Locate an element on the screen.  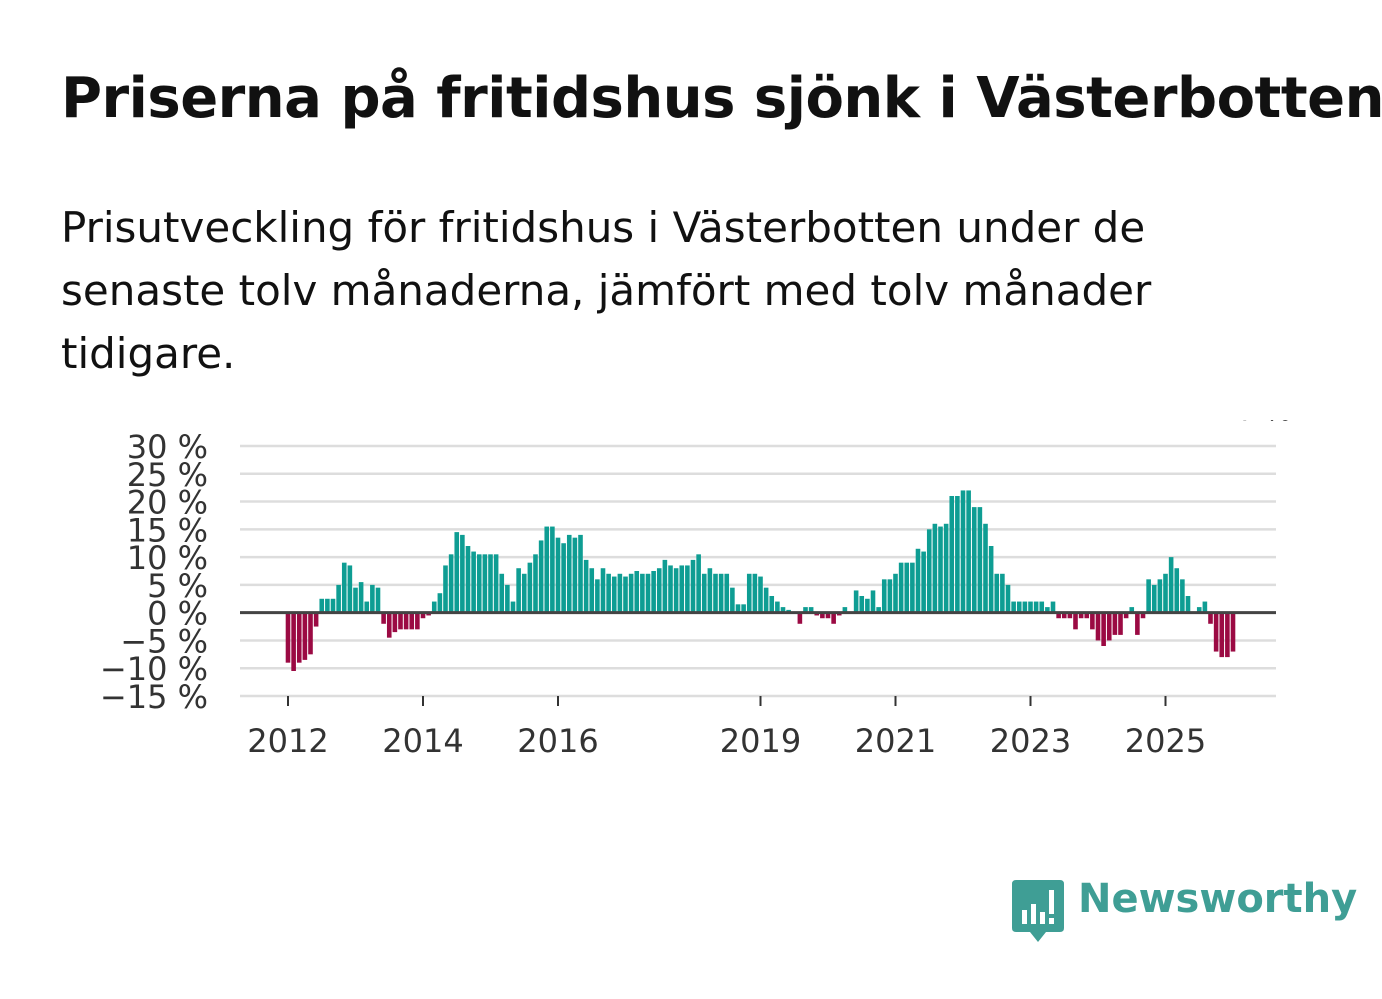
annotations: −7 % is located at coordinates (1253, 423).